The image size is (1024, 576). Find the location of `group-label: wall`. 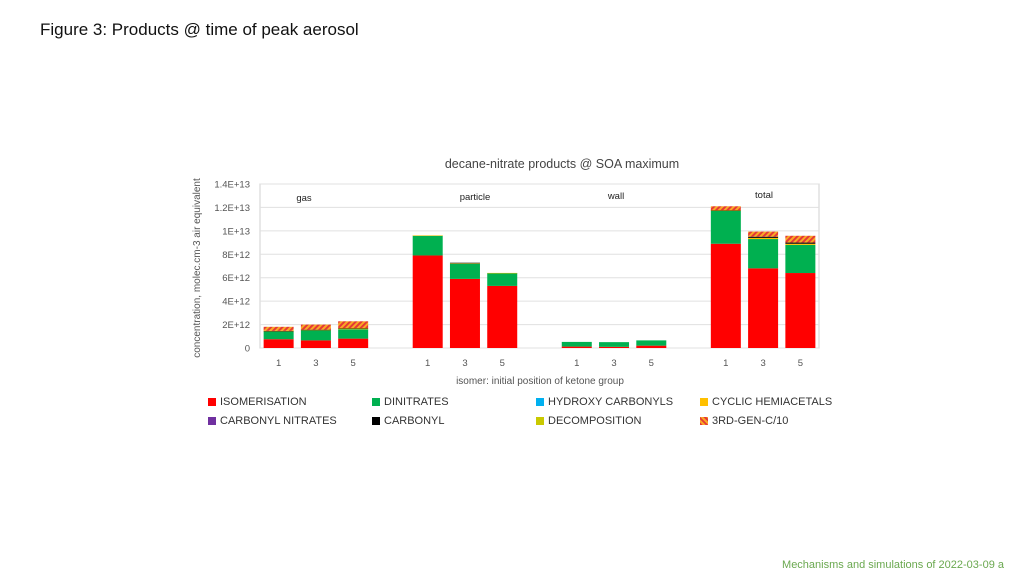

group-label: wall is located at coordinates (615, 196).